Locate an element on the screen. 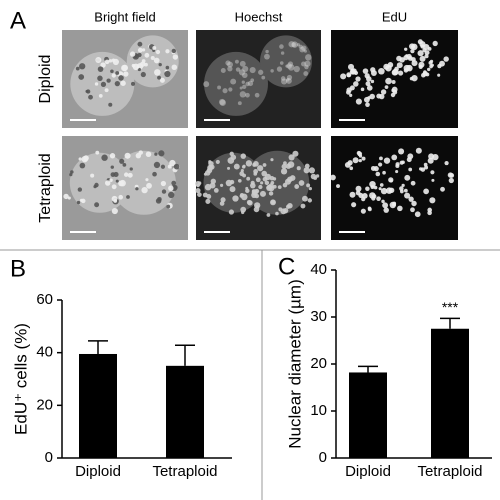 This screenshot has width=500, height=500. column-label: EdU is located at coordinates (394, 16).